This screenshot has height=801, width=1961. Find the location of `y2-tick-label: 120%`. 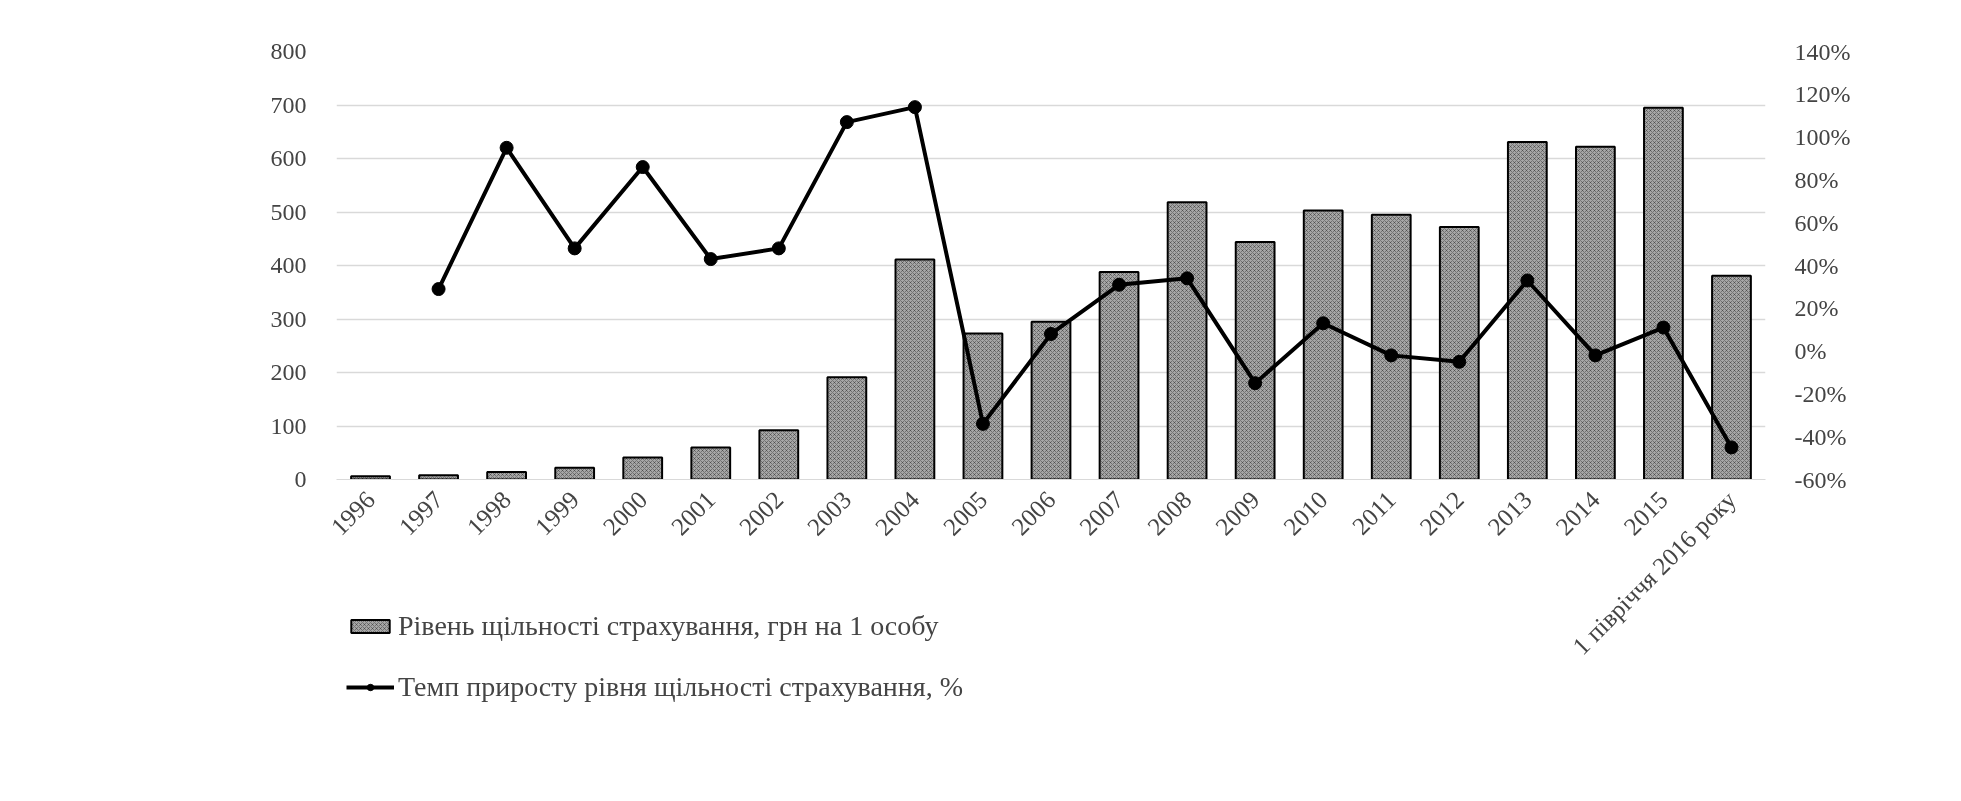

y2-tick-label: 120% is located at coordinates (1822, 94).